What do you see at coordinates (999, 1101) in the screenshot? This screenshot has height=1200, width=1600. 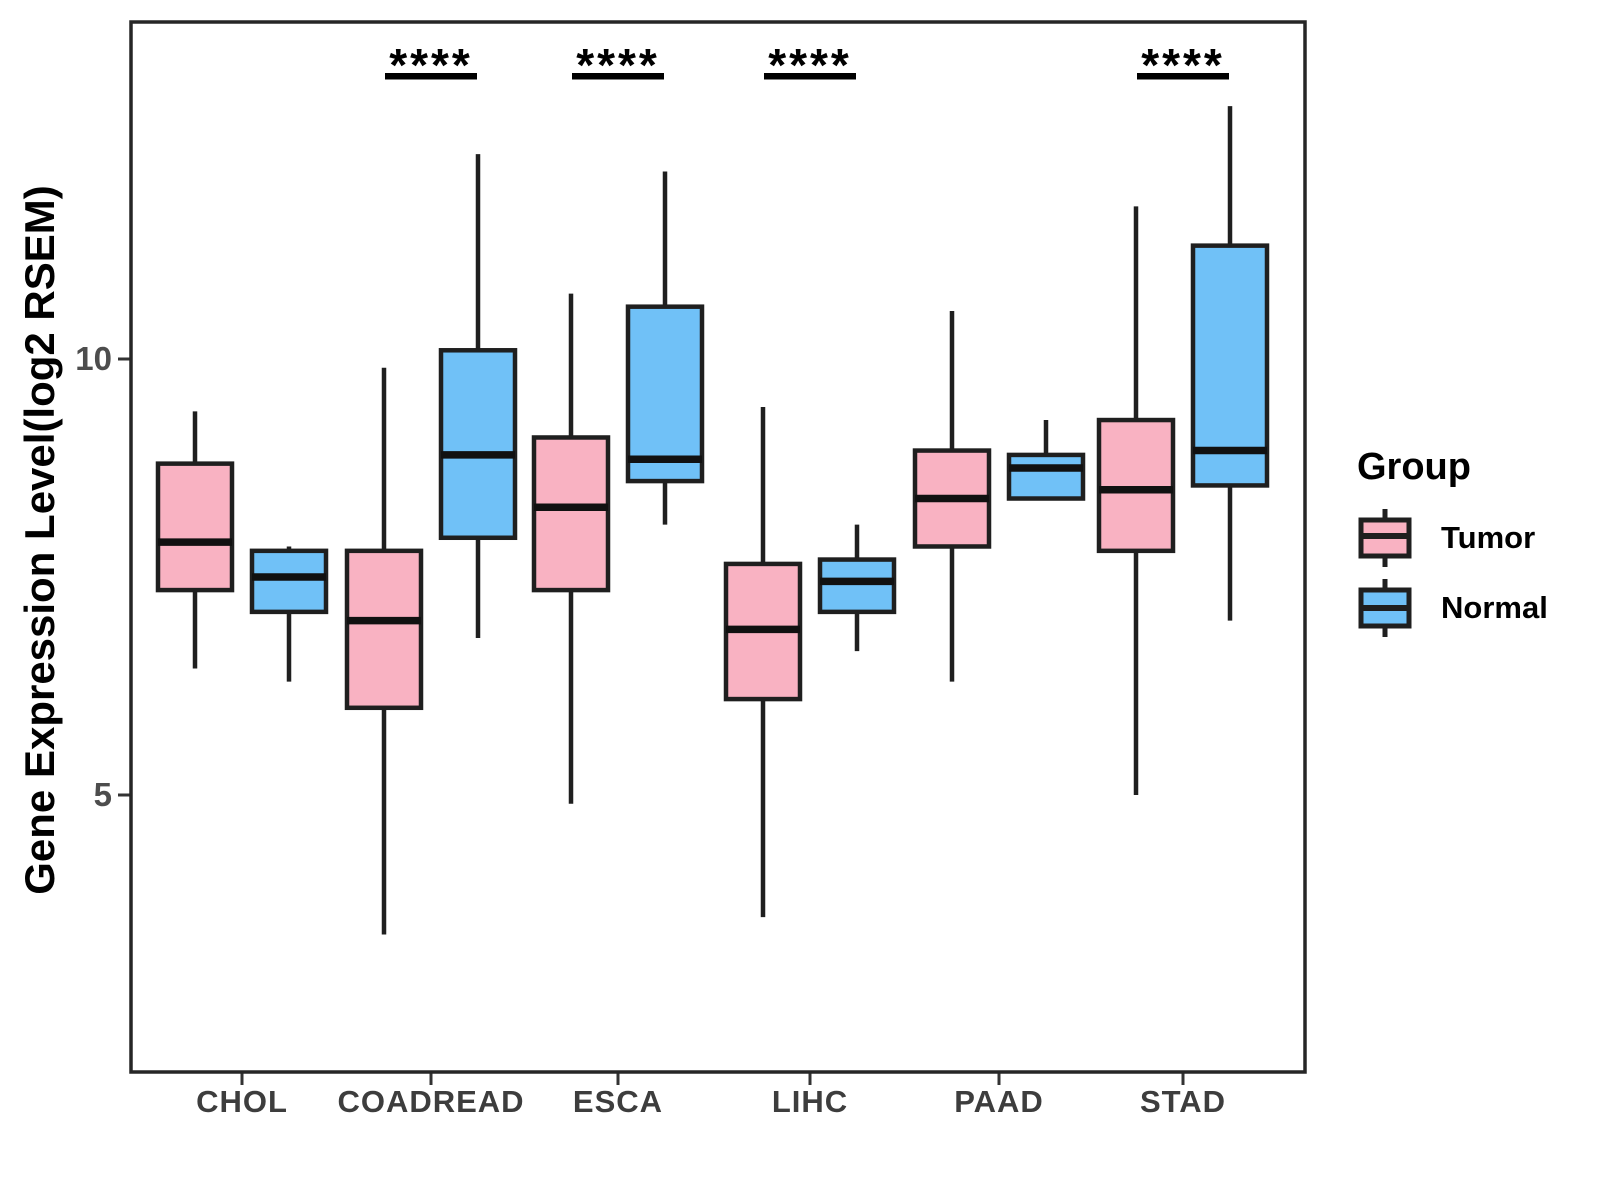 I see `x-tick-label-paad: PAAD` at bounding box center [999, 1101].